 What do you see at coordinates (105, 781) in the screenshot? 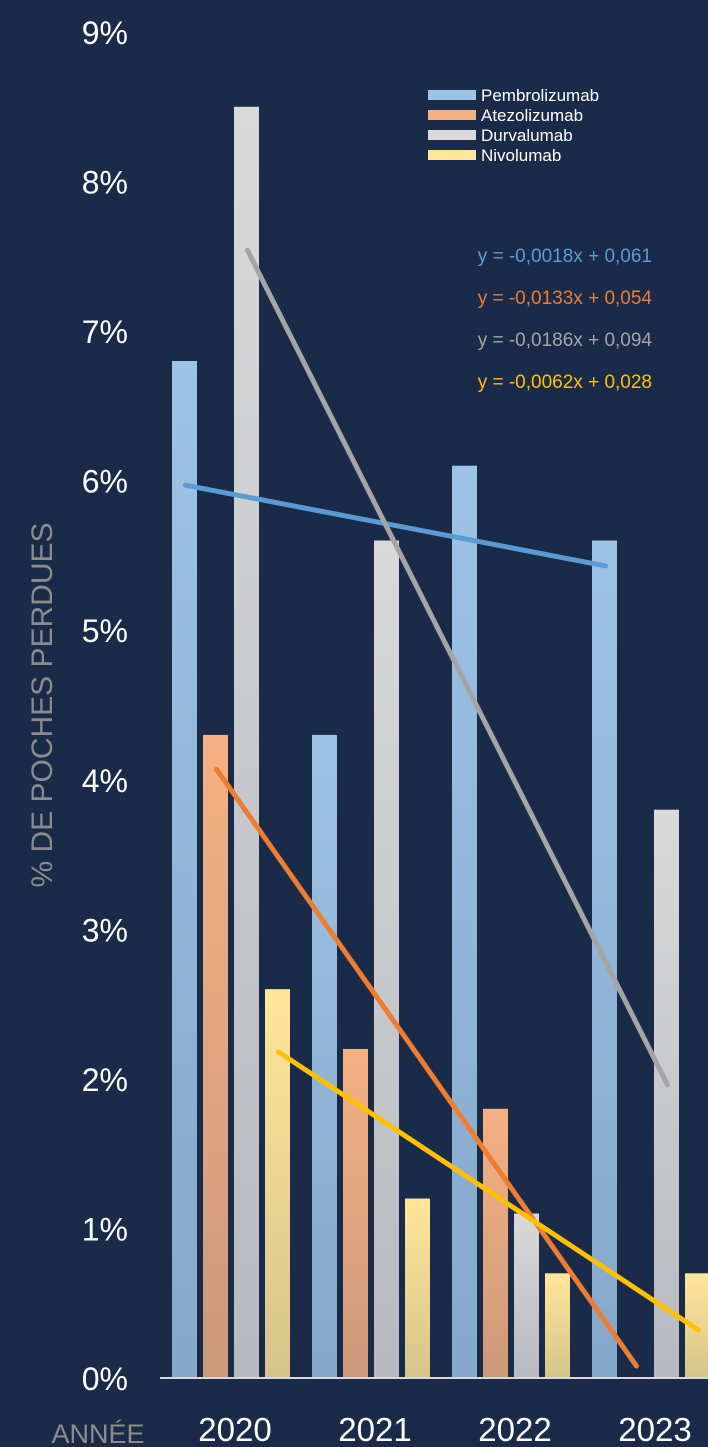
I see `y-tick-label: 4%` at bounding box center [105, 781].